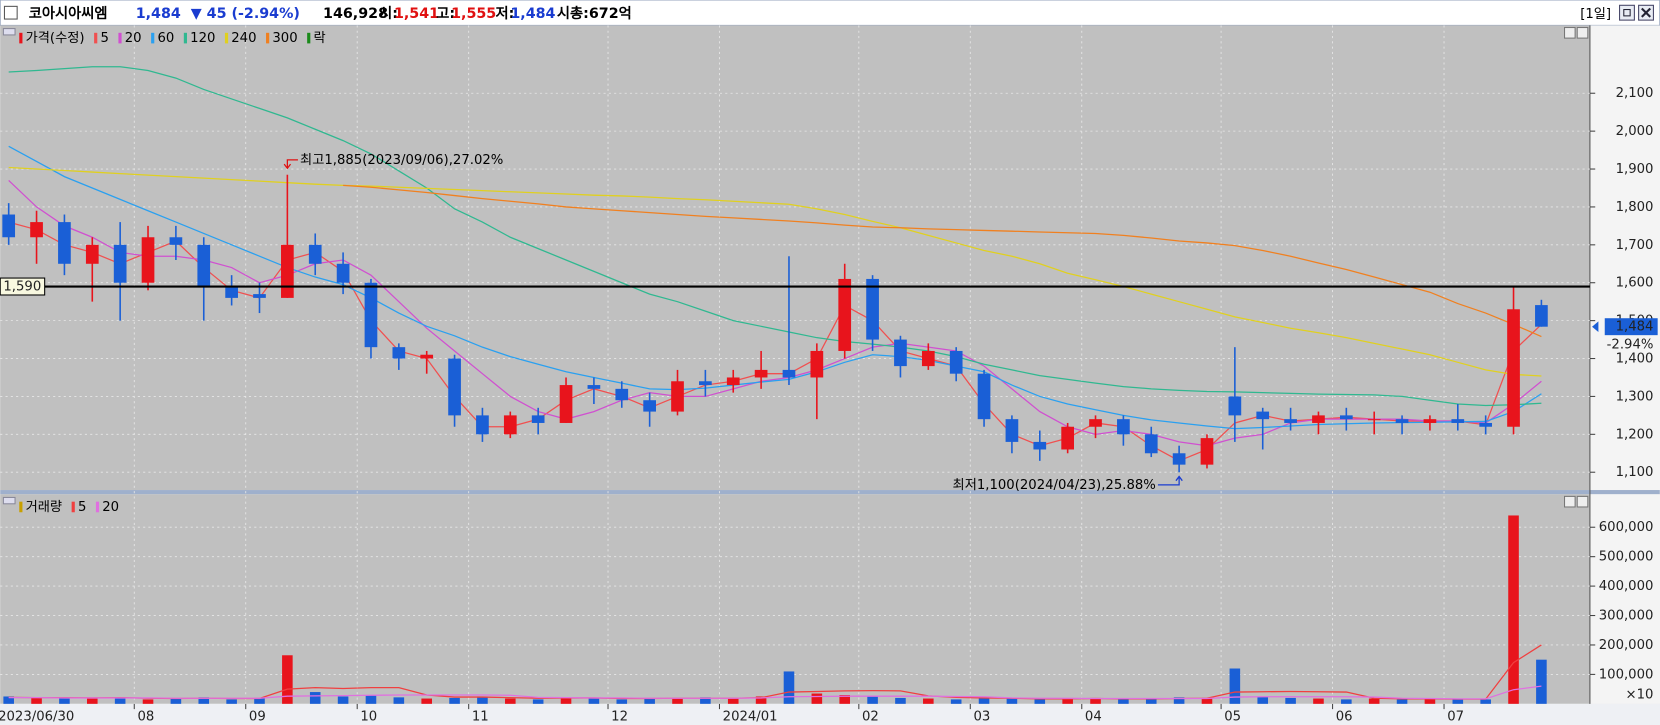 The height and width of the screenshot is (725, 1660). Describe the element at coordinates (284, 38) in the screenshot. I see `legend-label: 300` at that location.